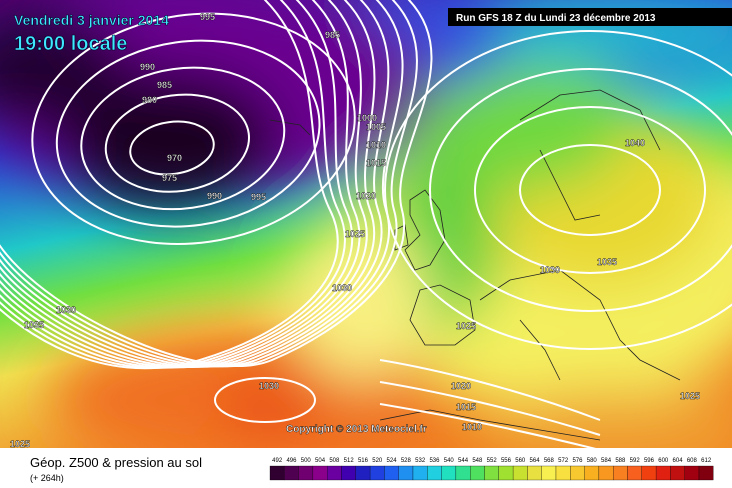 The height and width of the screenshot is (488, 732). I want to click on run-box, so click(590, 17).